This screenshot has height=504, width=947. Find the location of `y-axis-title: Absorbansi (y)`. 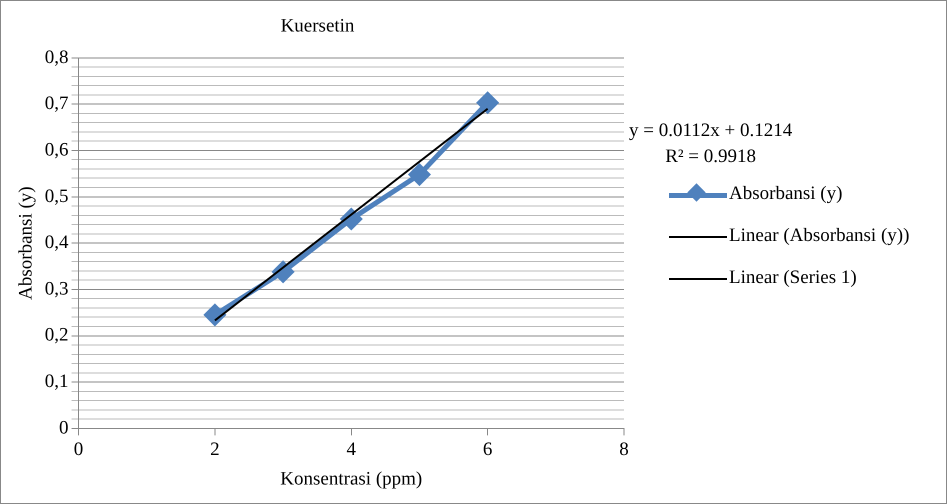

y-axis-title: Absorbansi (y) is located at coordinates (25, 243).